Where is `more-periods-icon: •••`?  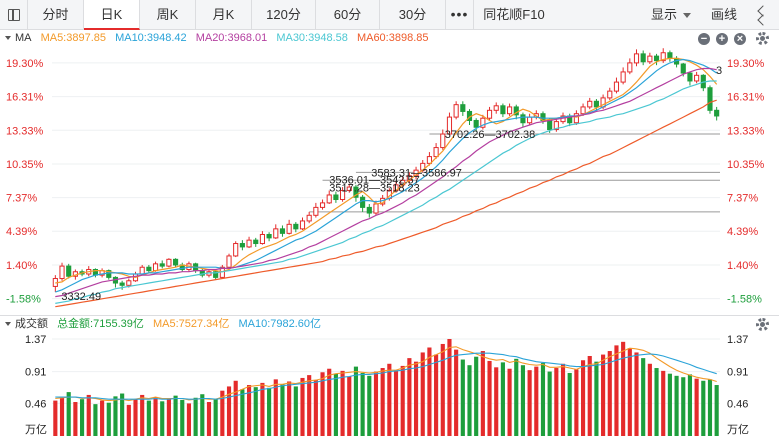 more-periods-icon: ••• is located at coordinates (460, 15).